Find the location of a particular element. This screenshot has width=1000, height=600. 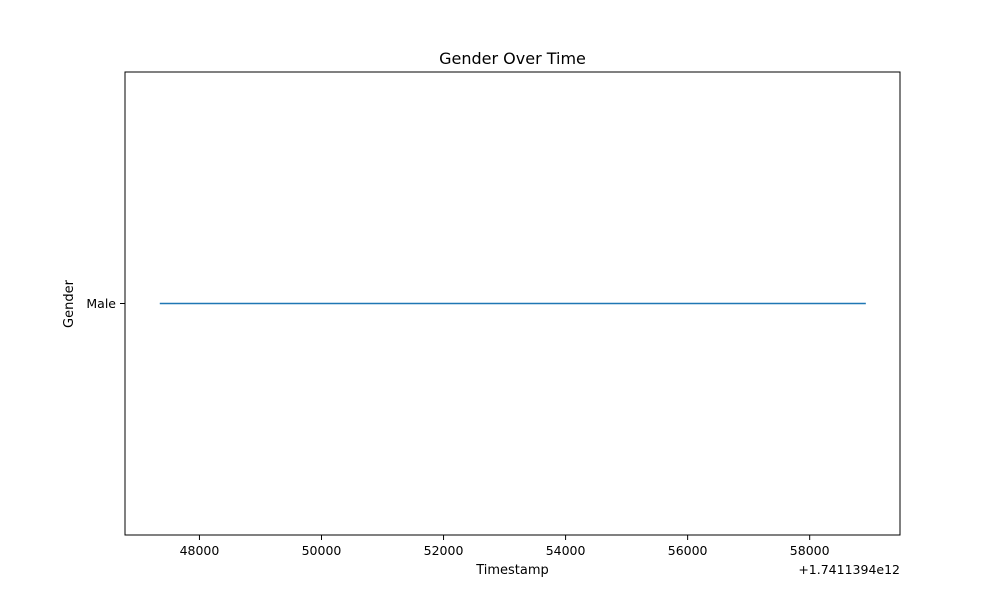

y-axis-ticks: Male is located at coordinates (105, 303).